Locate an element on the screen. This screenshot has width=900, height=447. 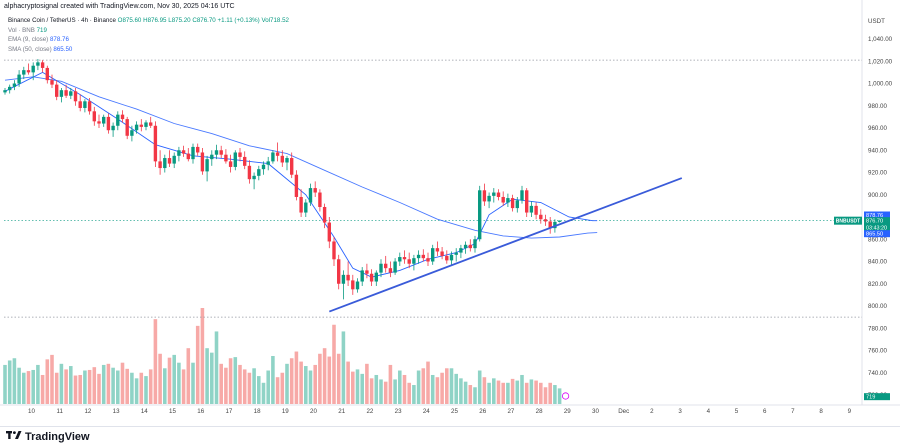
legend-sma-row: SMA (50, close) 865.50 is located at coordinates (148, 50).